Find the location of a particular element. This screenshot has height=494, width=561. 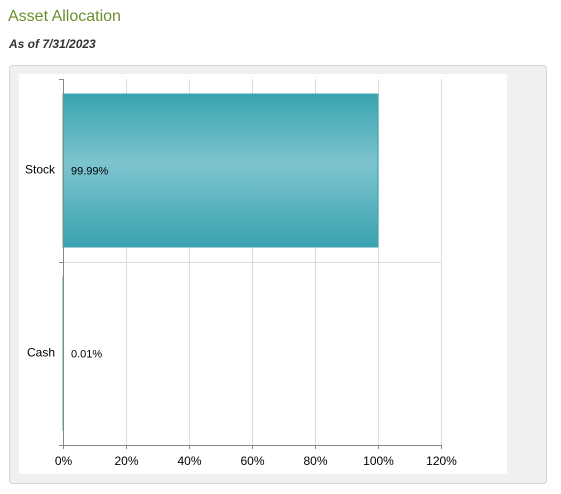

y-tick-label: Stock is located at coordinates (40, 170).